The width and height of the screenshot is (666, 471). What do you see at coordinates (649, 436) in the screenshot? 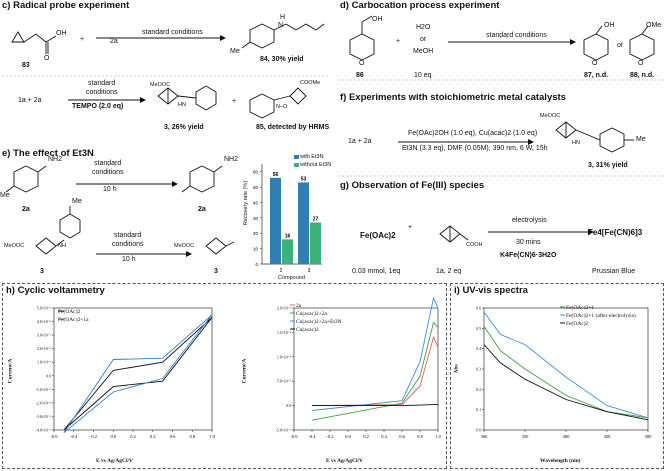
I see `uv-xtick-label: 500` at bounding box center [649, 436].